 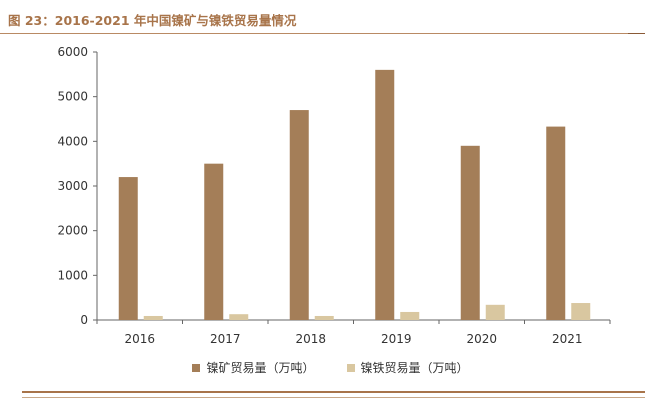 What do you see at coordinates (152, 20) in the screenshot?
I see `figure-title: 图 23：2016-2021 年中国镍矿与镍铁贸易量情况` at bounding box center [152, 20].